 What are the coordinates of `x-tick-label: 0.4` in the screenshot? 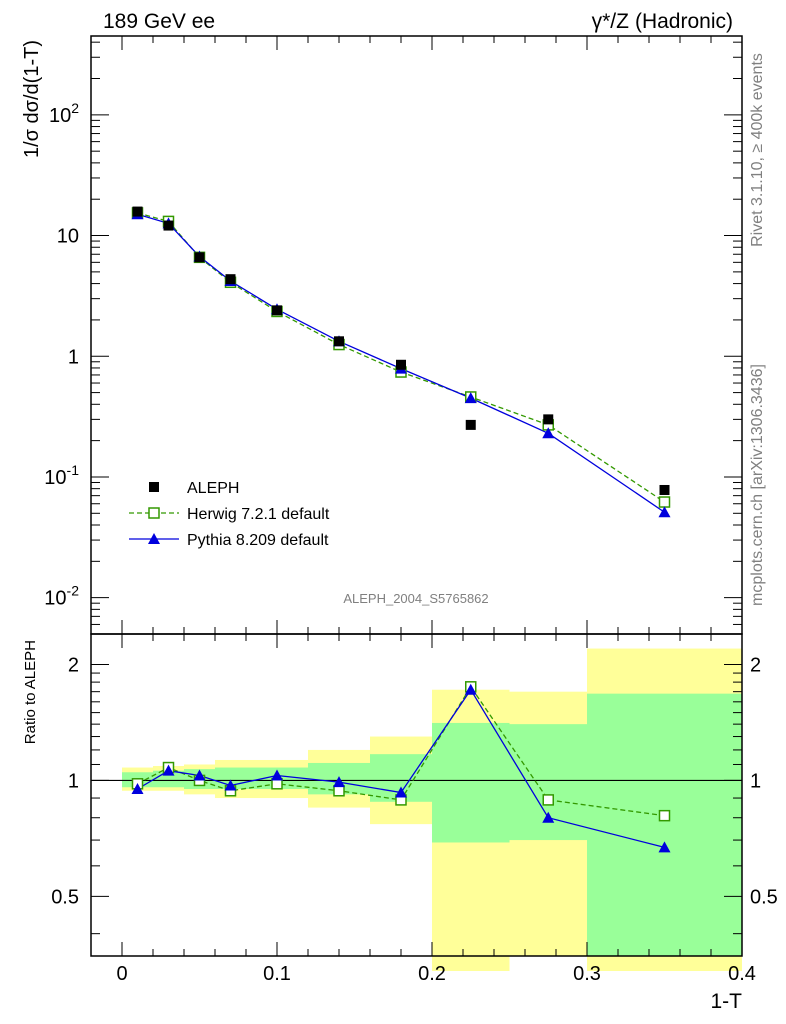 It's located at (742, 974).